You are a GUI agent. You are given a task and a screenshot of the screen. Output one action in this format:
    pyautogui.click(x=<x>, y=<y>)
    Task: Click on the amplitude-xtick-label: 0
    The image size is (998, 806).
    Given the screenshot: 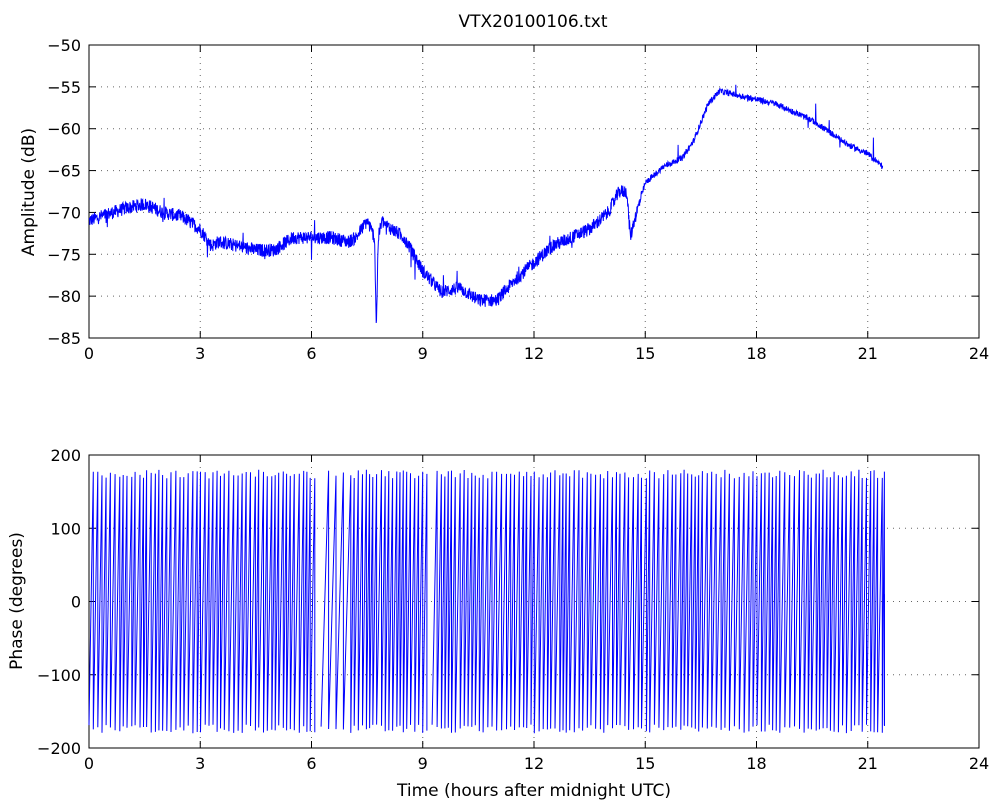 What is the action you would take?
    pyautogui.click(x=89, y=353)
    